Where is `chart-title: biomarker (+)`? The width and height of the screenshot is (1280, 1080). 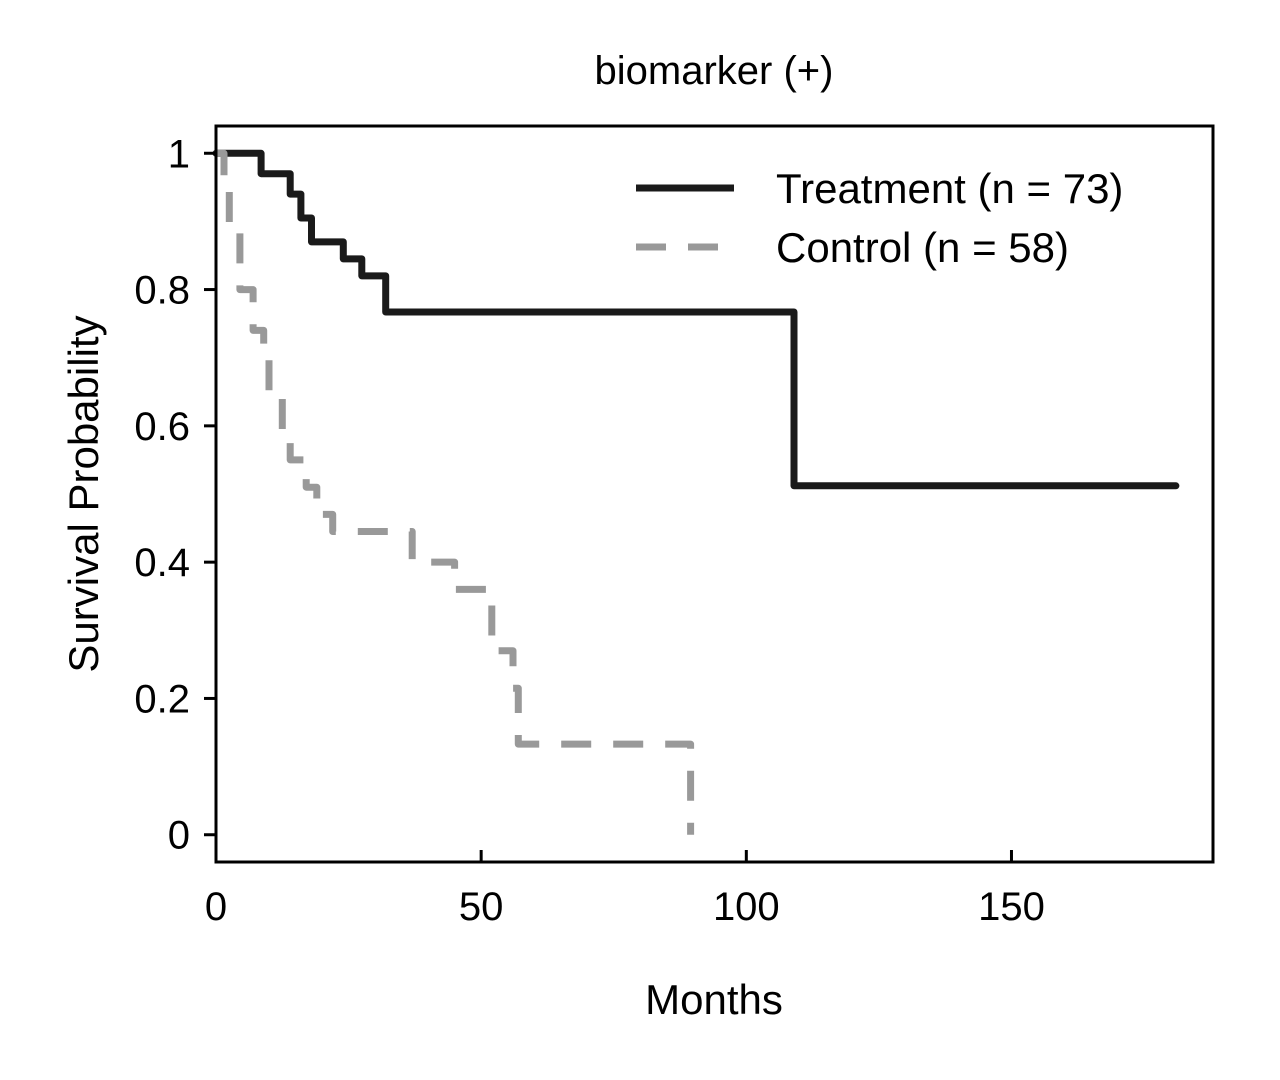
chart-title: biomarker (+) is located at coordinates (714, 71).